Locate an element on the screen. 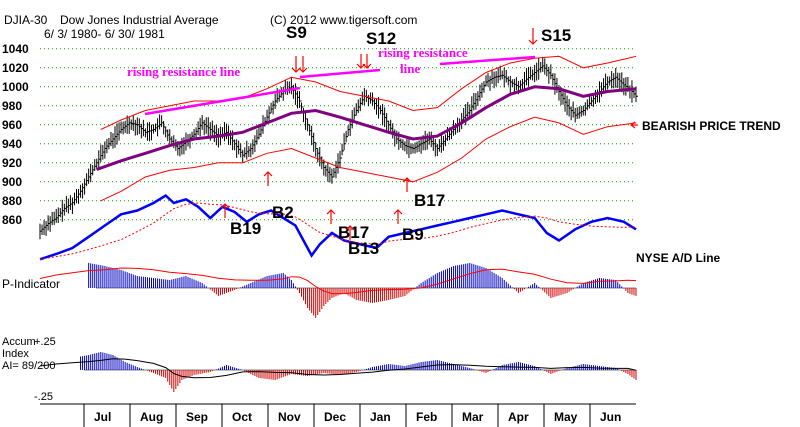 Image resolution: width=800 pixels, height=427 pixels. month-axis: Jul Aug Sep Oct Nov Dec Jan Feb Mar Apr May Jun is located at coordinates (338, 415).